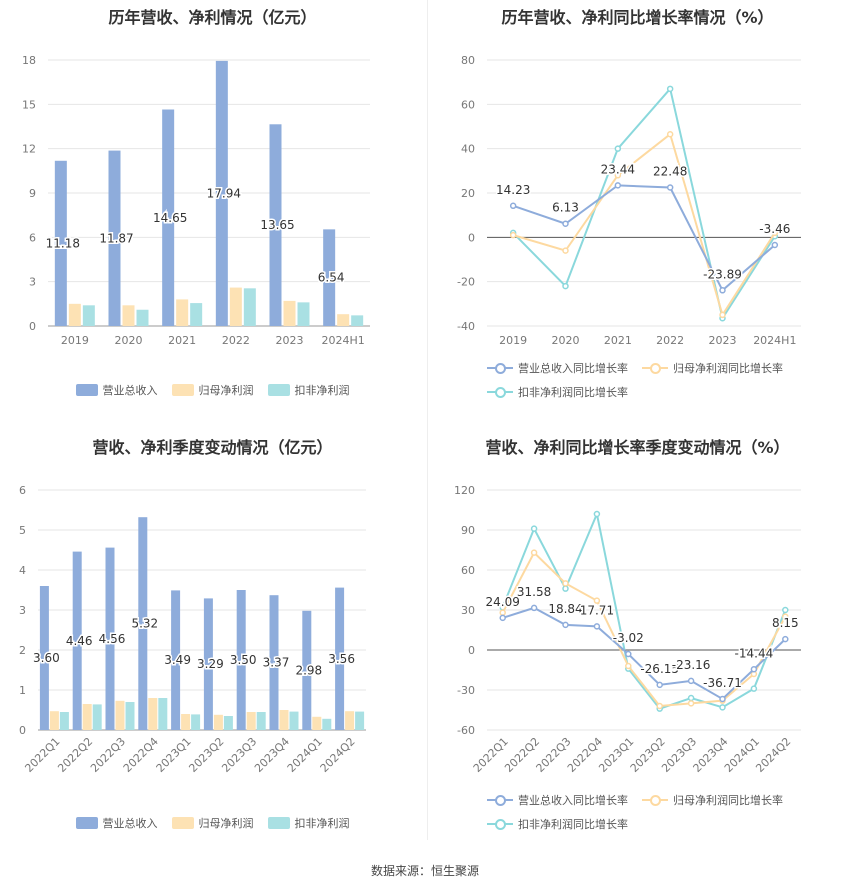 This screenshot has height=891, width=850. Describe the element at coordinates (22, 730) in the screenshot. I see `y-tick-label: 0` at that location.